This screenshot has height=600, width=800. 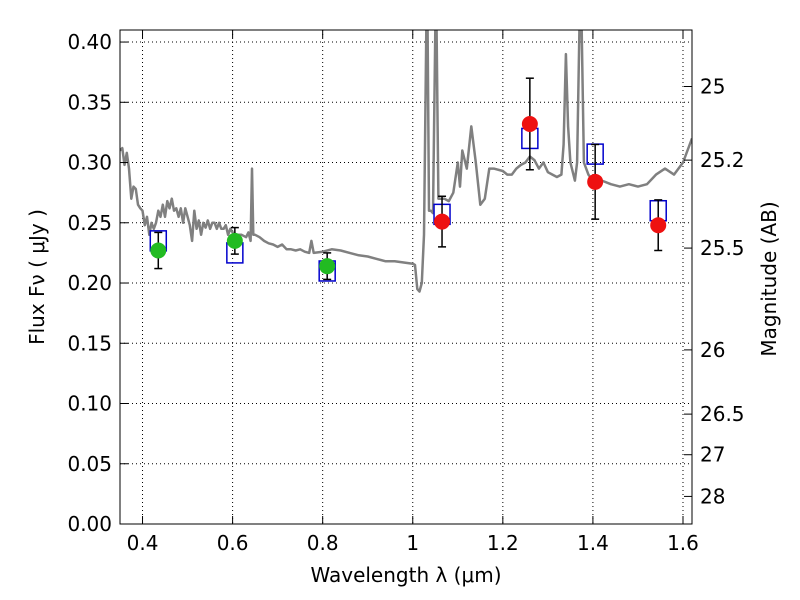 What do you see at coordinates (233, 543) in the screenshot?
I see `x-tick-label: 0.6` at bounding box center [233, 543].